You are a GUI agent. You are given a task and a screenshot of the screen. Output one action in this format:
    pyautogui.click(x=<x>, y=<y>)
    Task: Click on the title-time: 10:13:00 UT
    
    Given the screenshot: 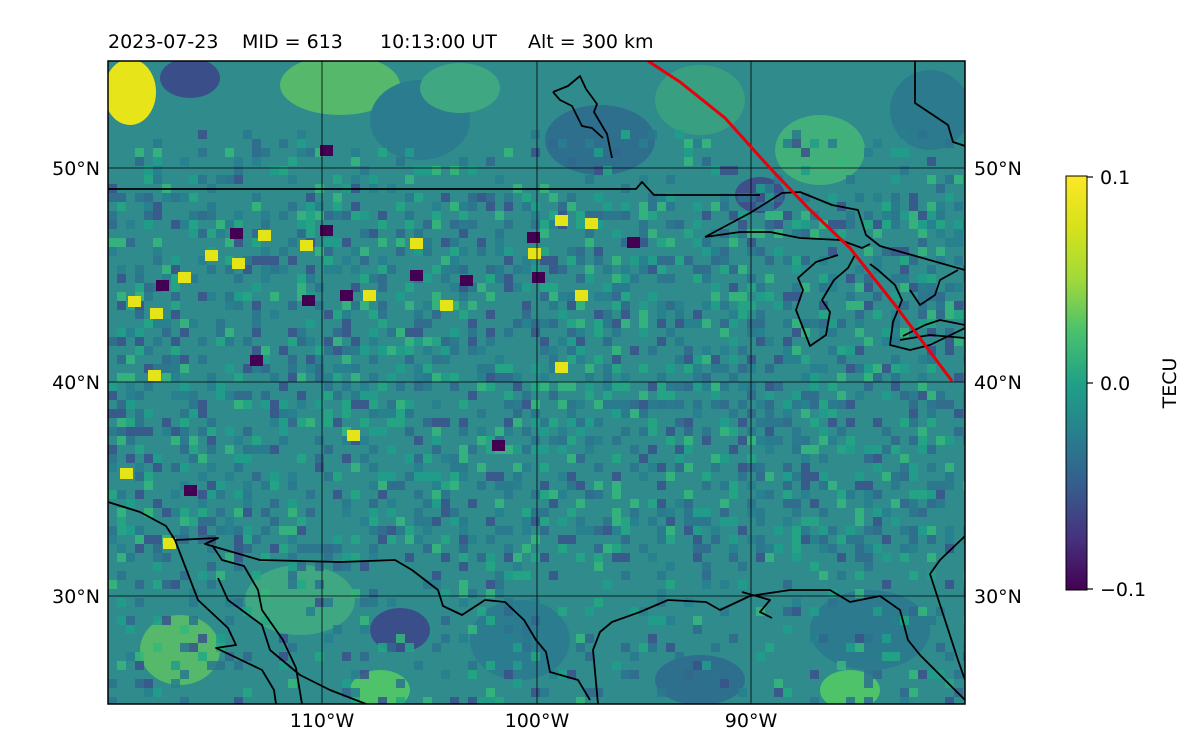 What is the action you would take?
    pyautogui.click(x=438, y=42)
    